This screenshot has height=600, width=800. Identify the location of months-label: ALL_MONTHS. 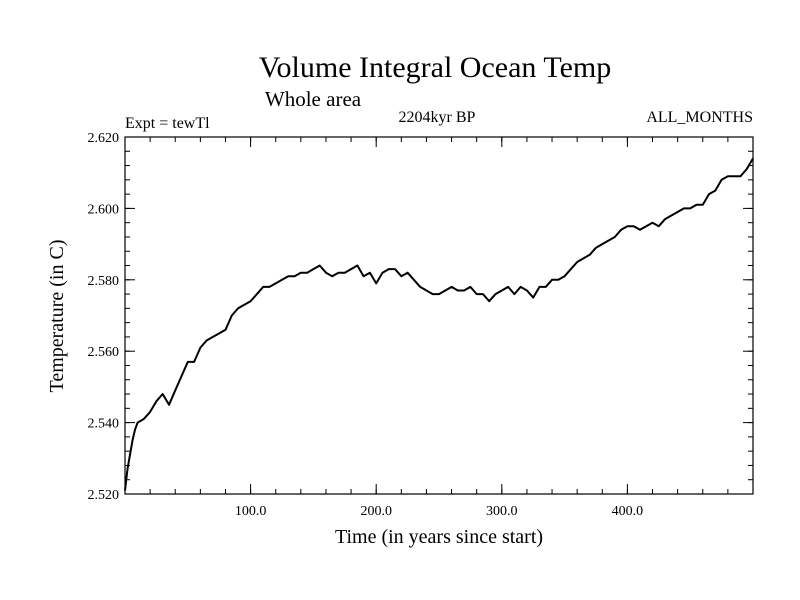
(699, 117).